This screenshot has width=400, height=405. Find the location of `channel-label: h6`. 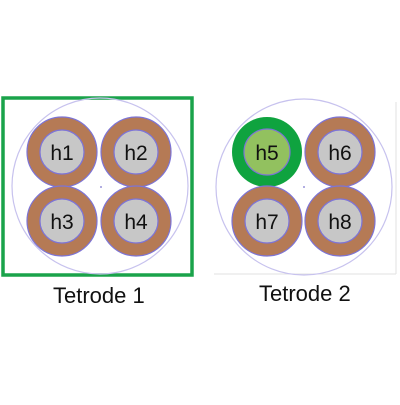

channel-label: h6 is located at coordinates (339, 153).